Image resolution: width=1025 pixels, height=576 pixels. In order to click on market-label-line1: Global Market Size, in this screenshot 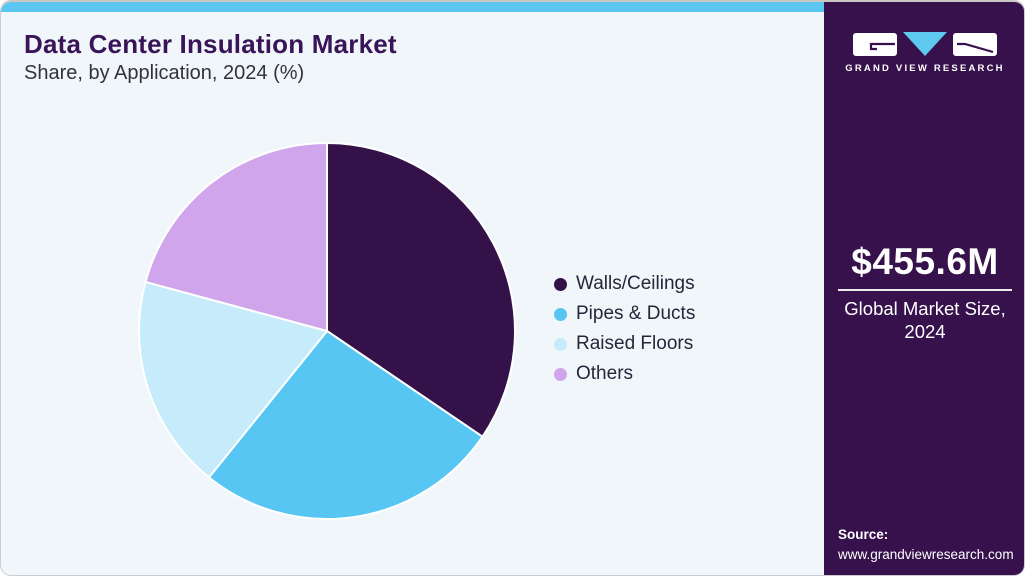, I will do `click(925, 308)`.